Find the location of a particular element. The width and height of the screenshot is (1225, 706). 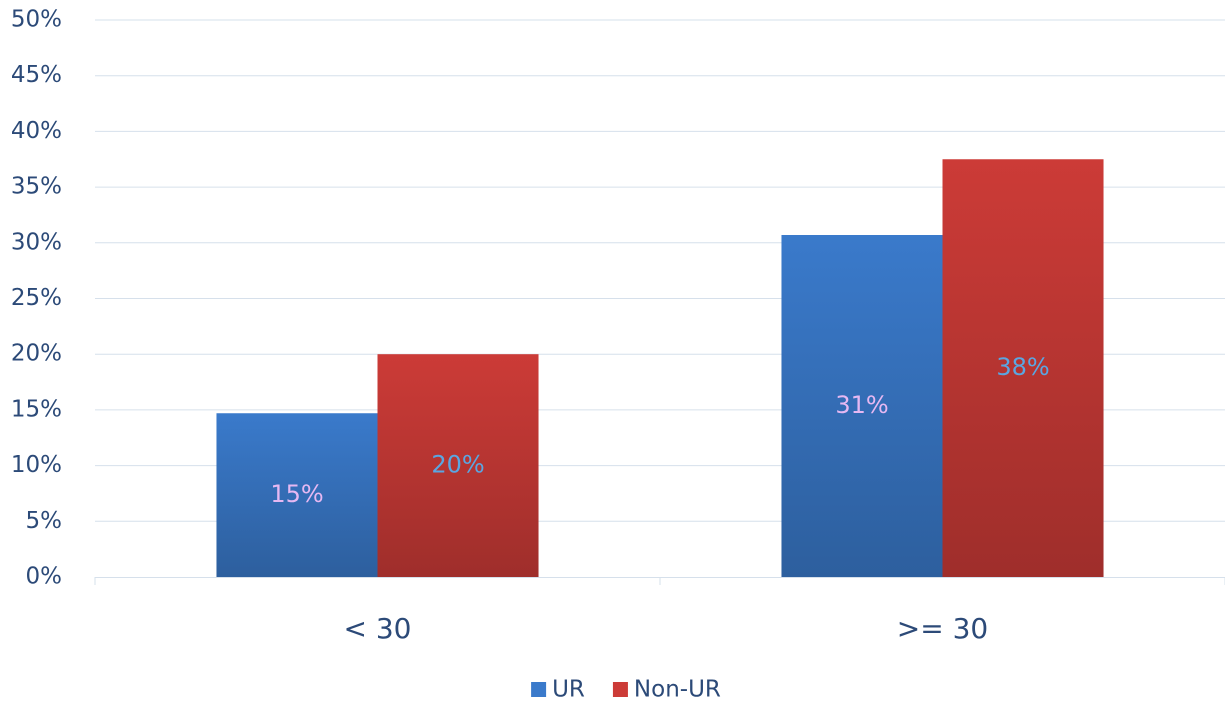

y-tick-label: 50% is located at coordinates (36, 20).